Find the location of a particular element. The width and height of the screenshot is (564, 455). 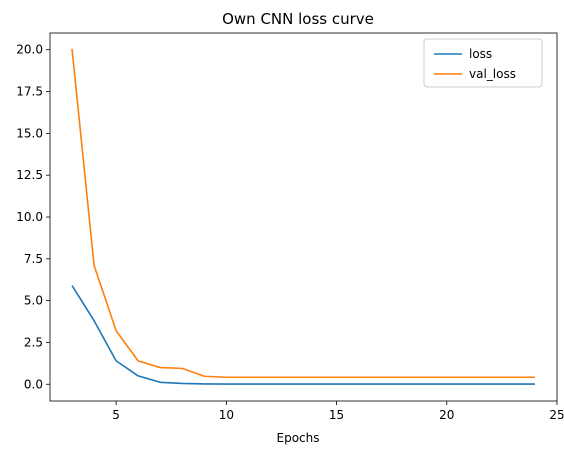

y-tick-label: 12.5 is located at coordinates (29, 175).